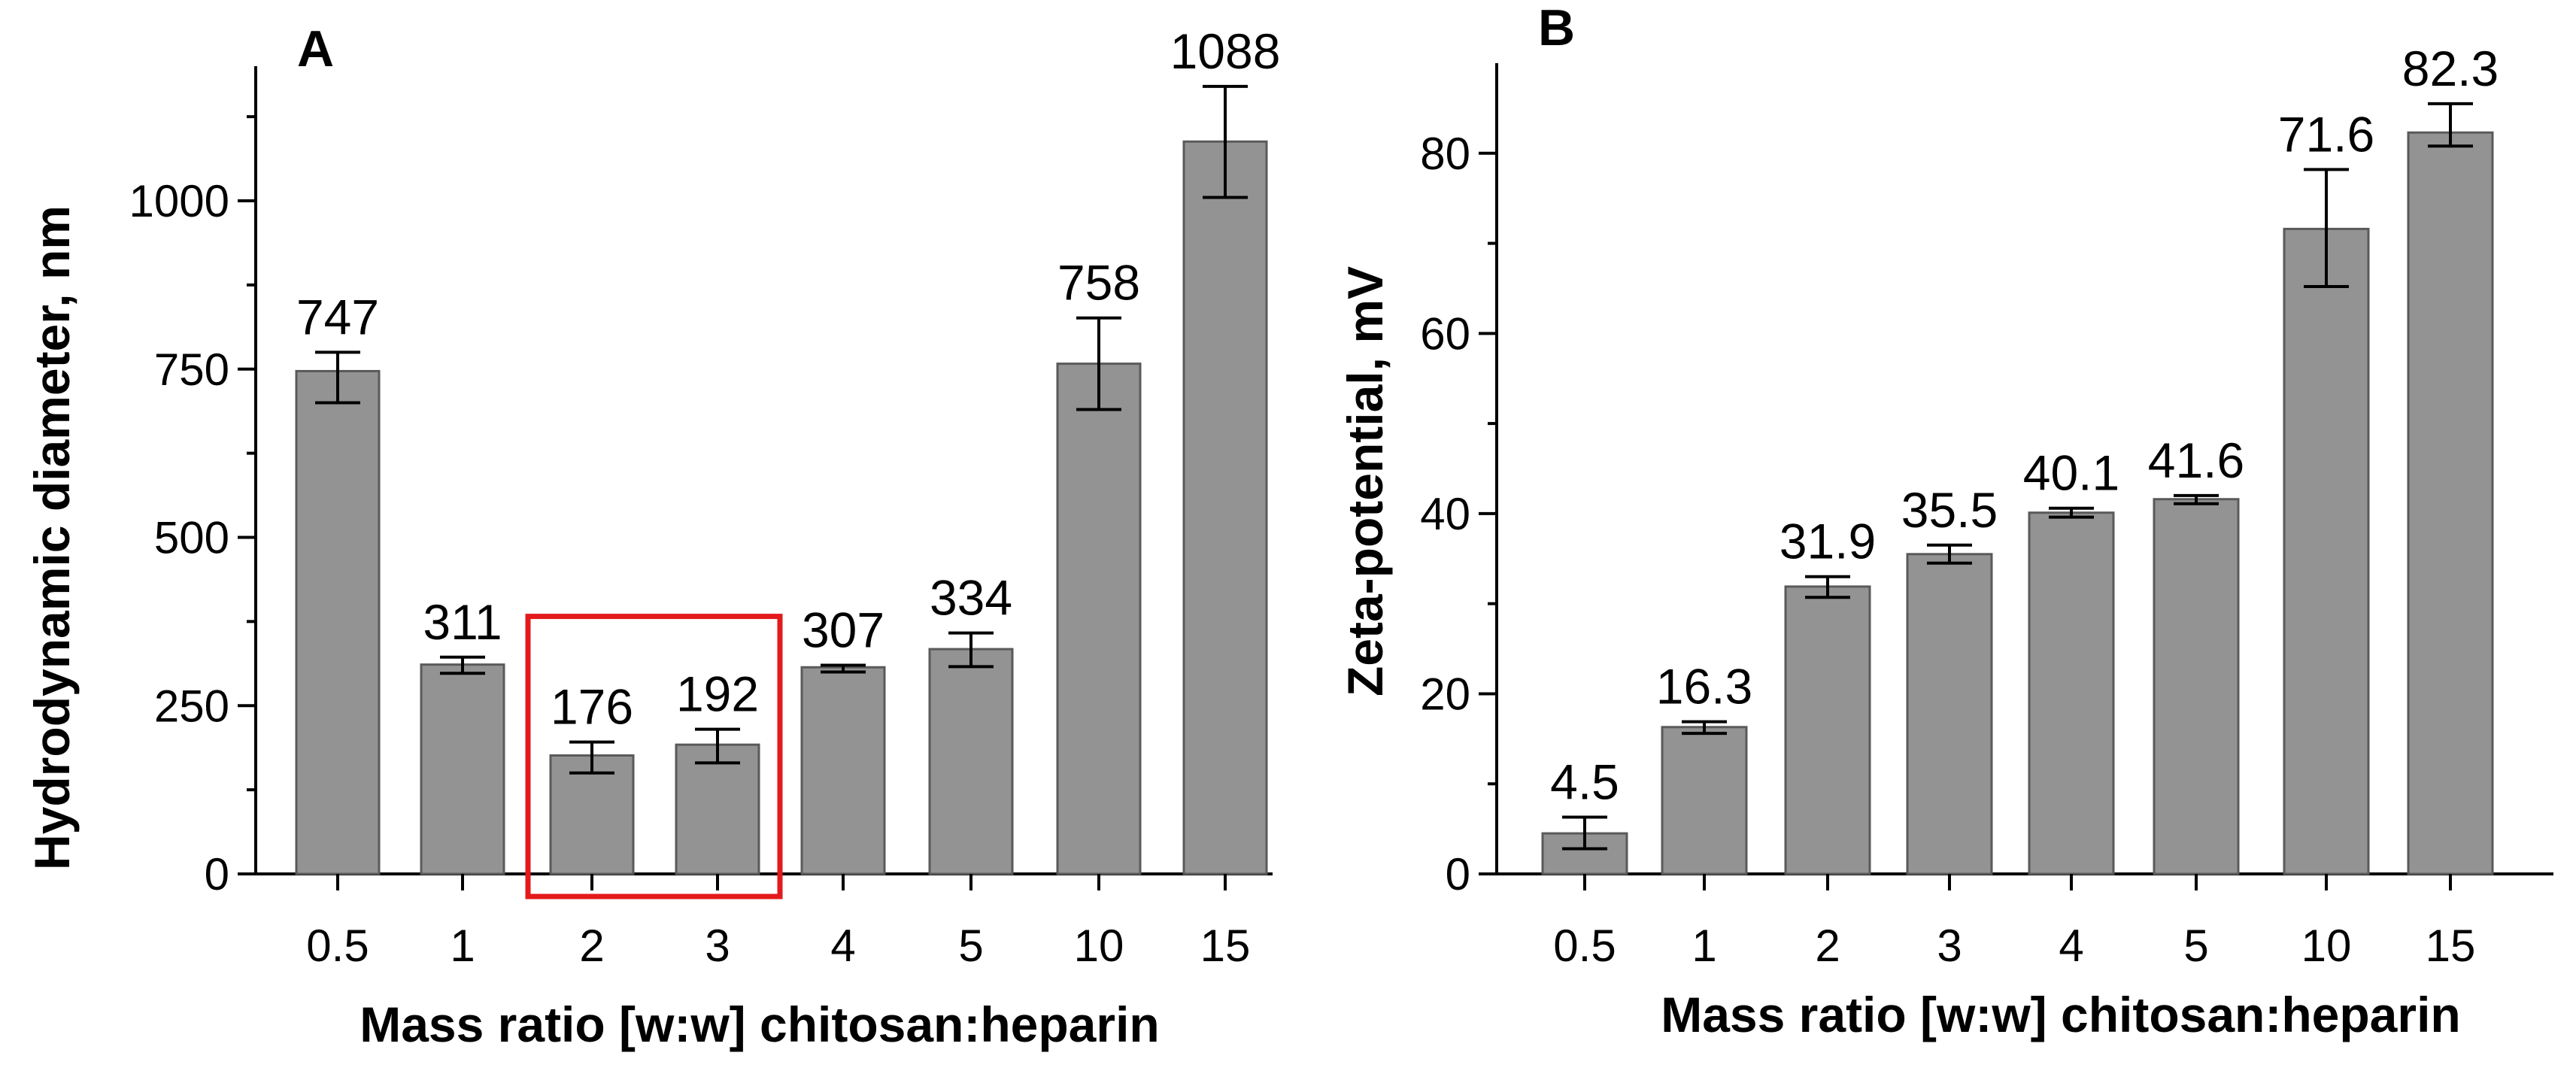 The image size is (2576, 1080). I want to click on x-tick-label-b: 1, so click(1704, 946).